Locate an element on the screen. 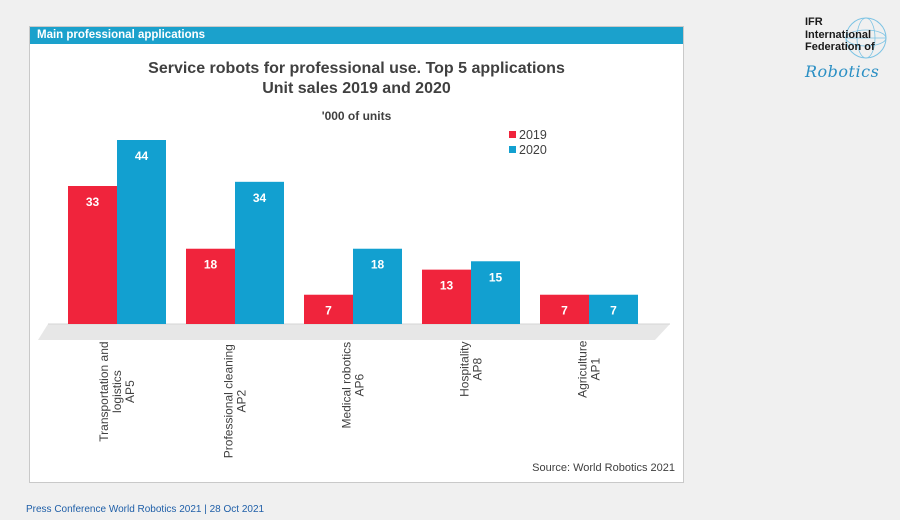 The height and width of the screenshot is (520, 900). category-label-line: Transportation and is located at coordinates (104, 391).